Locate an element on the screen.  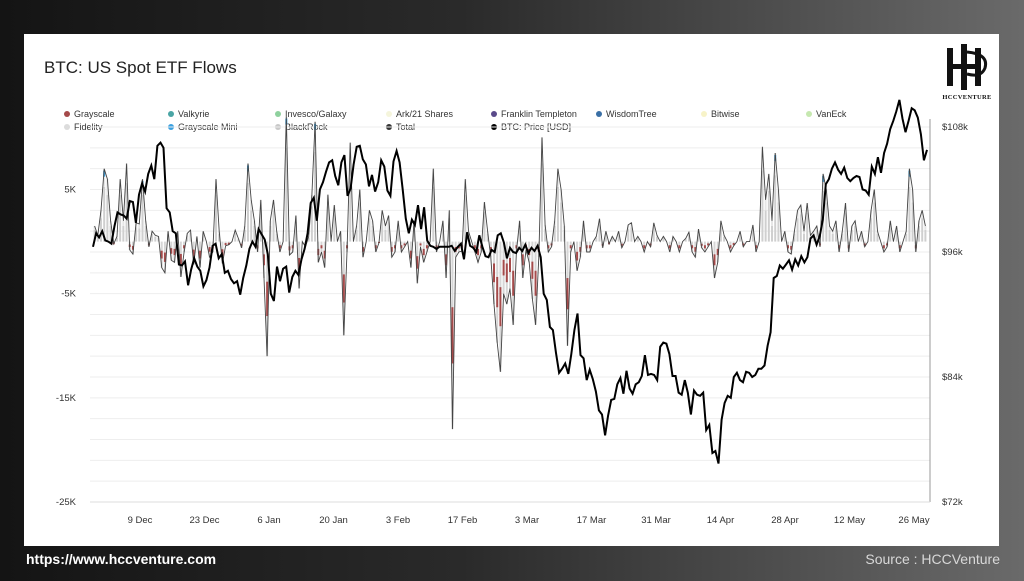
legend-item-wisdomtree: WisdomTree is located at coordinates (626, 114).